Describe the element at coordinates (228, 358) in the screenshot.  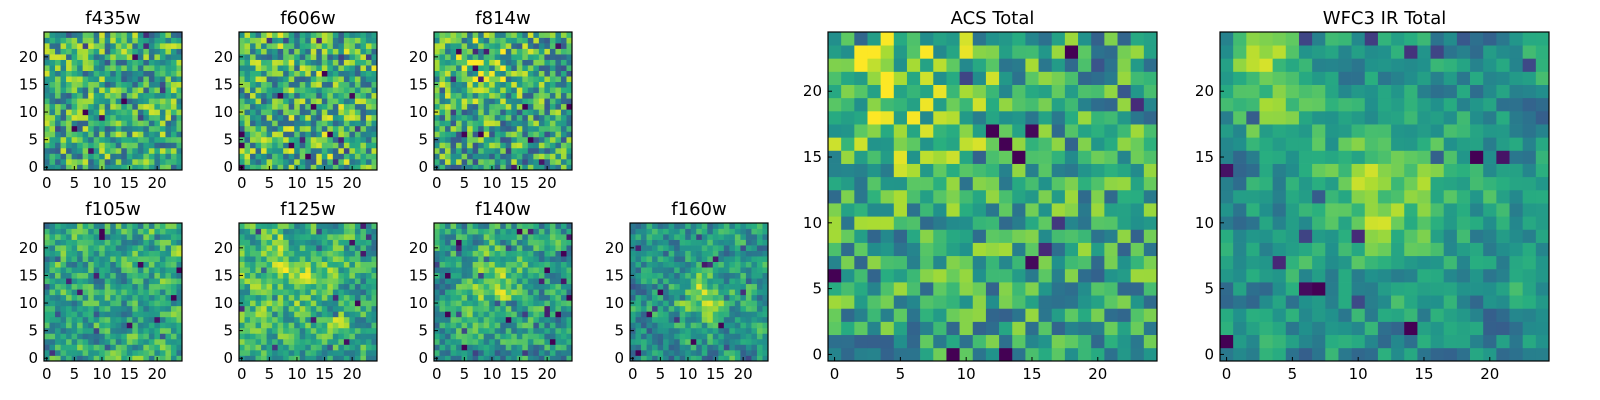
I see `y-tick-label: 0` at that location.